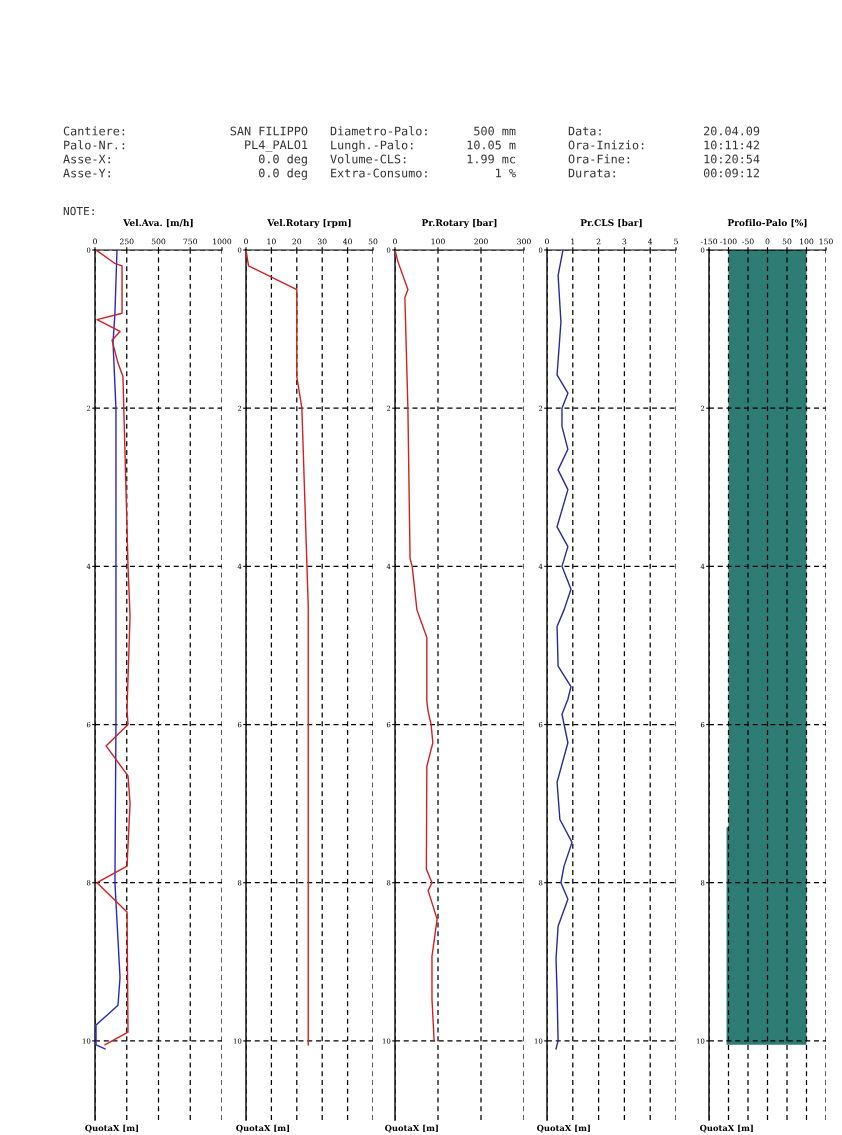  I want to click on text: Ora-Fine:, so click(599, 159).